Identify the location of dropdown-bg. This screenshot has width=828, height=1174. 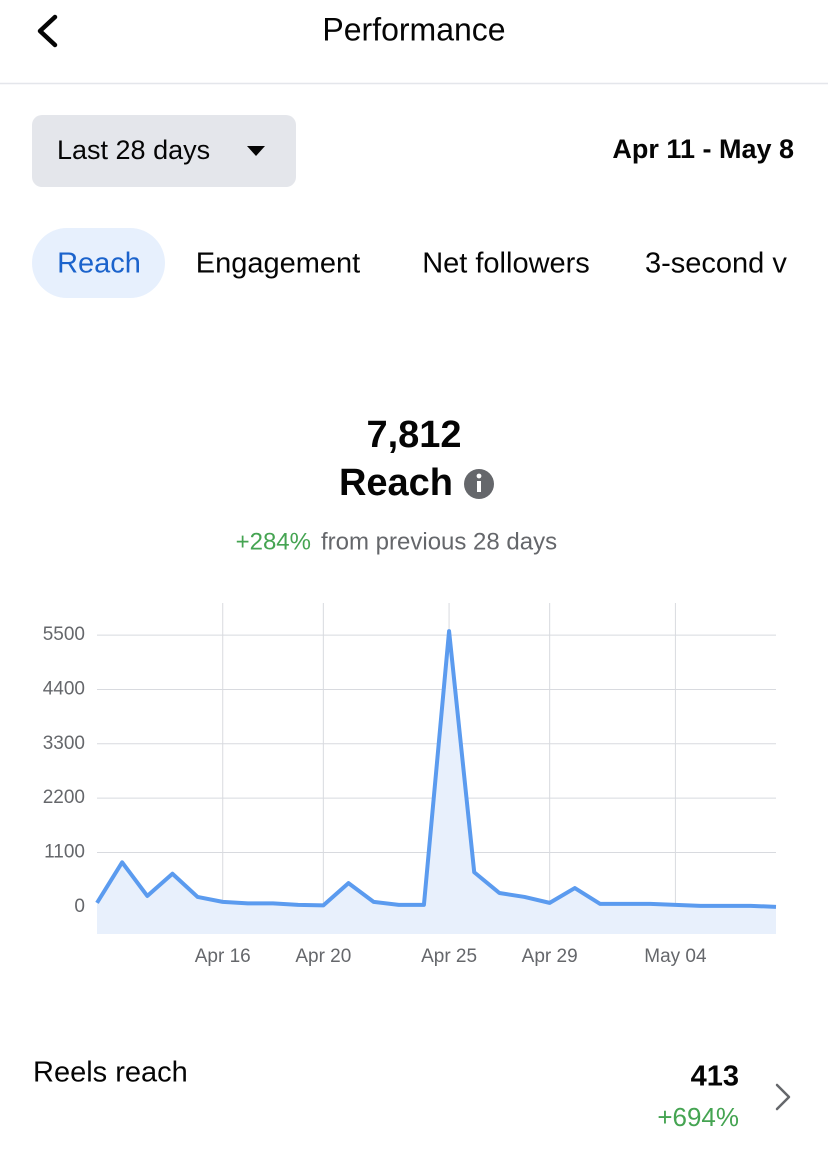
(164, 151).